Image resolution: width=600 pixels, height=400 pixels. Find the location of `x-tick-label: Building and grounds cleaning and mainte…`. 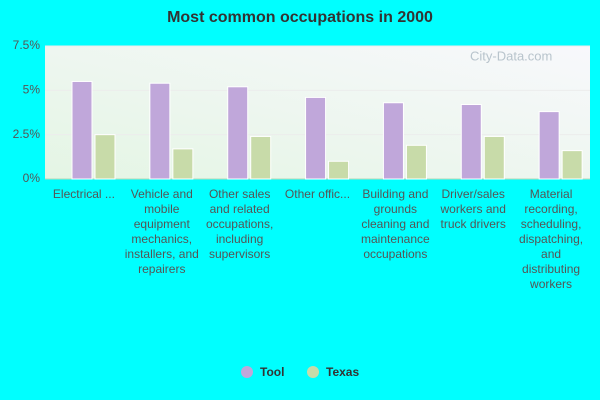

x-tick-label: Building and grounds cleaning and mainte… is located at coordinates (395, 224).